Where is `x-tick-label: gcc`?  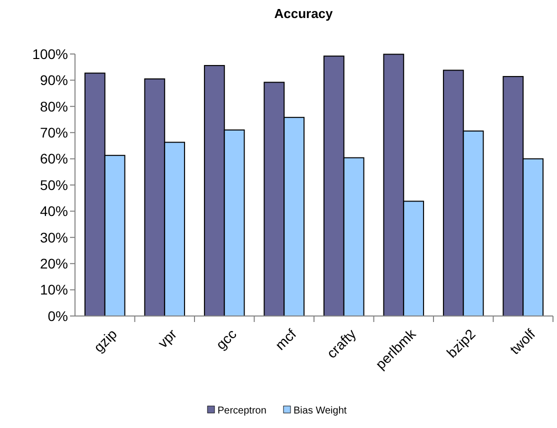
x-tick-label: gcc is located at coordinates (226, 339).